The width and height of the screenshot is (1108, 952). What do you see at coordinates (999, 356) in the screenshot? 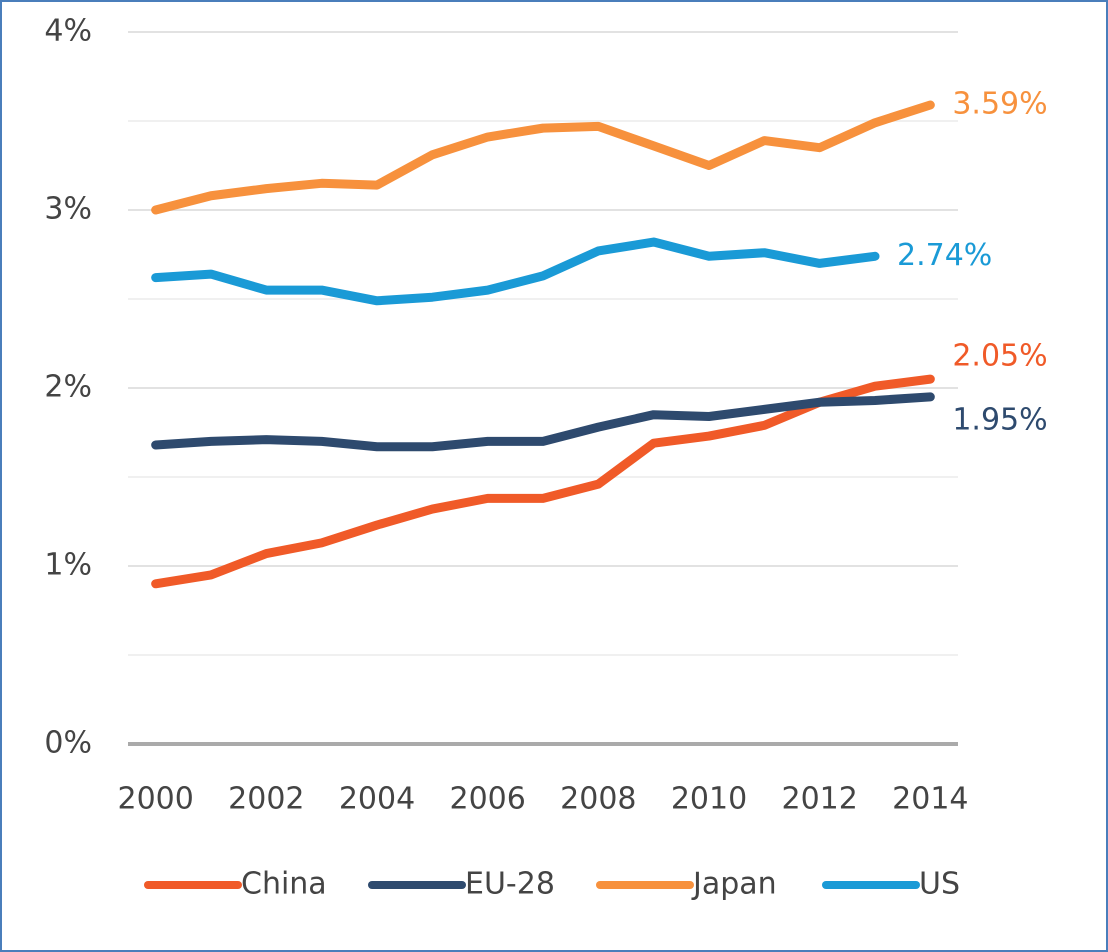
I see `end-label: 2.05%` at bounding box center [999, 356].